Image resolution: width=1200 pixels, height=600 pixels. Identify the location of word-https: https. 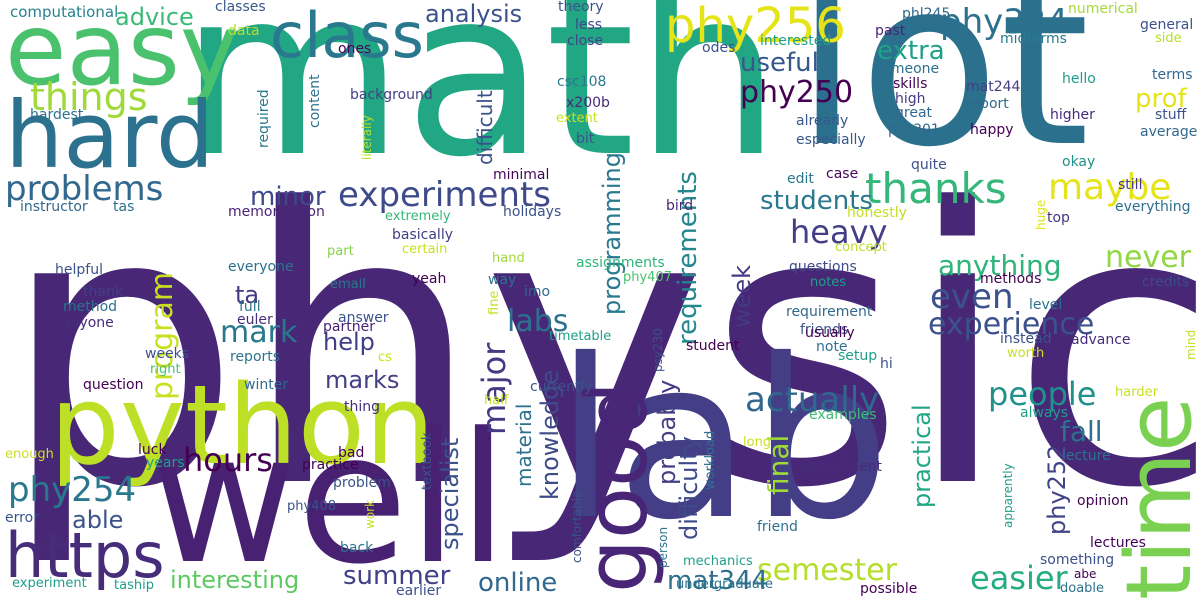
(85, 555).